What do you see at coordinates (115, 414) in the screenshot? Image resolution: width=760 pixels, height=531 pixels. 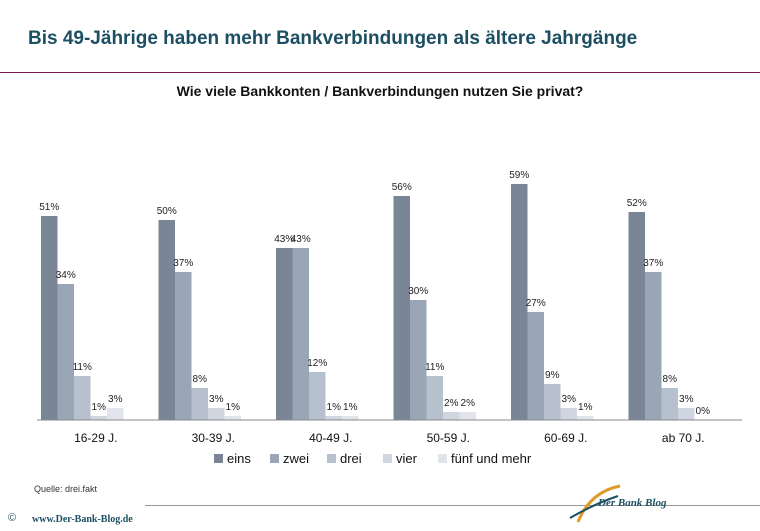 I see `bar-fünf-und-mehr-0` at bounding box center [115, 414].